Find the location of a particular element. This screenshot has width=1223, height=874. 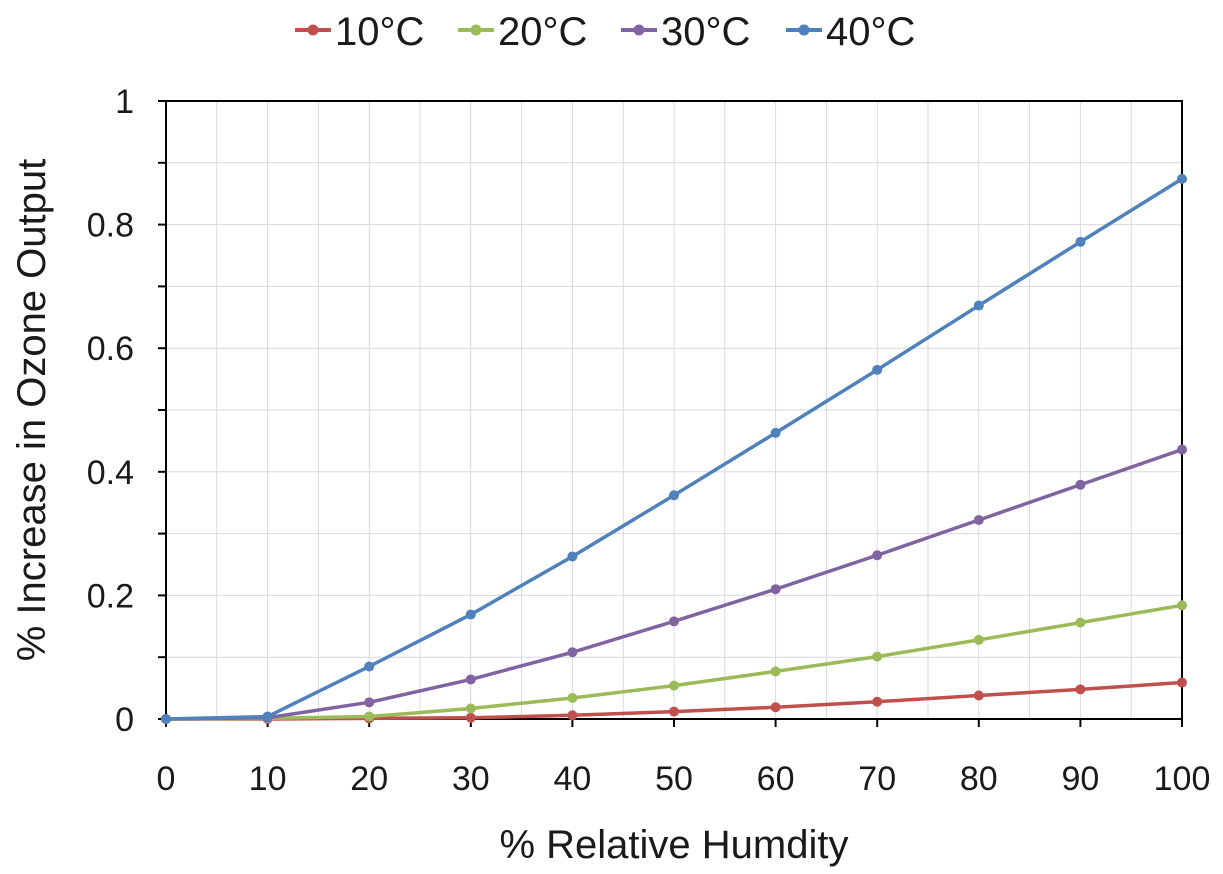

y-tick-label: 1 is located at coordinates (124, 102).